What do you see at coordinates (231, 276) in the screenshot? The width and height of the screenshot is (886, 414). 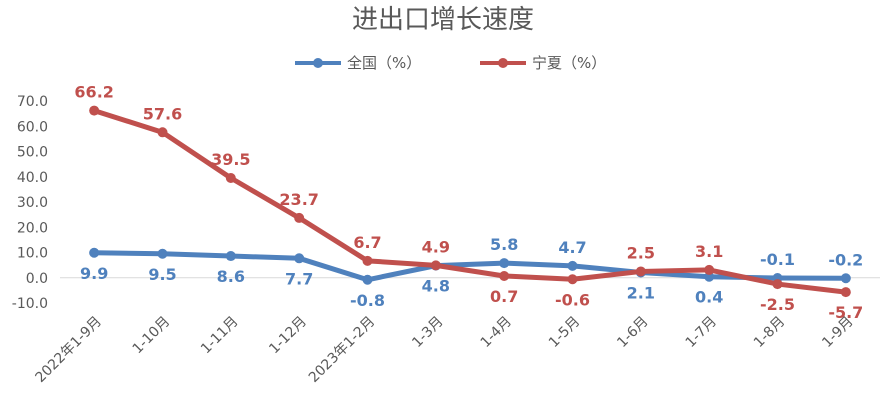 I see `data-label: 8.6` at bounding box center [231, 276].